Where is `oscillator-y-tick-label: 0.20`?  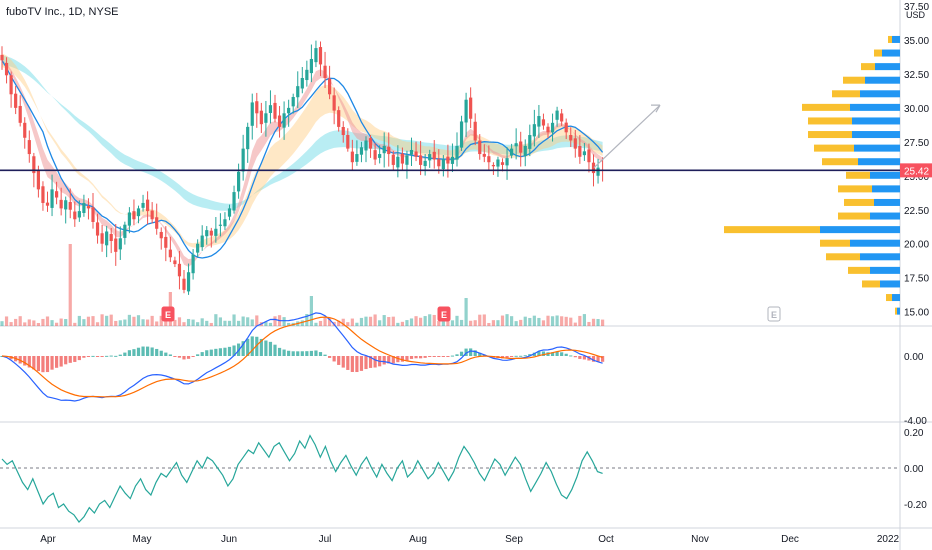
oscillator-y-tick-label: 0.20 is located at coordinates (914, 433).